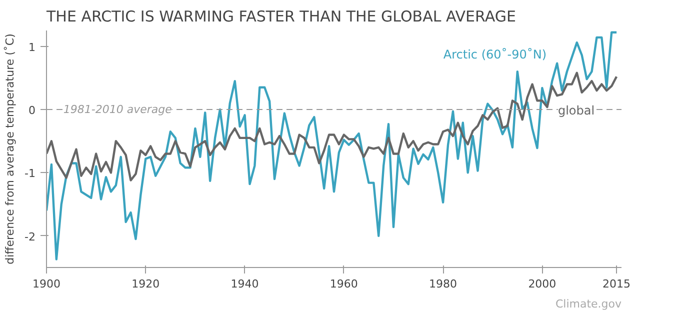  Describe the element at coordinates (32, 110) in the screenshot. I see `y-tick-label: 0` at that location.